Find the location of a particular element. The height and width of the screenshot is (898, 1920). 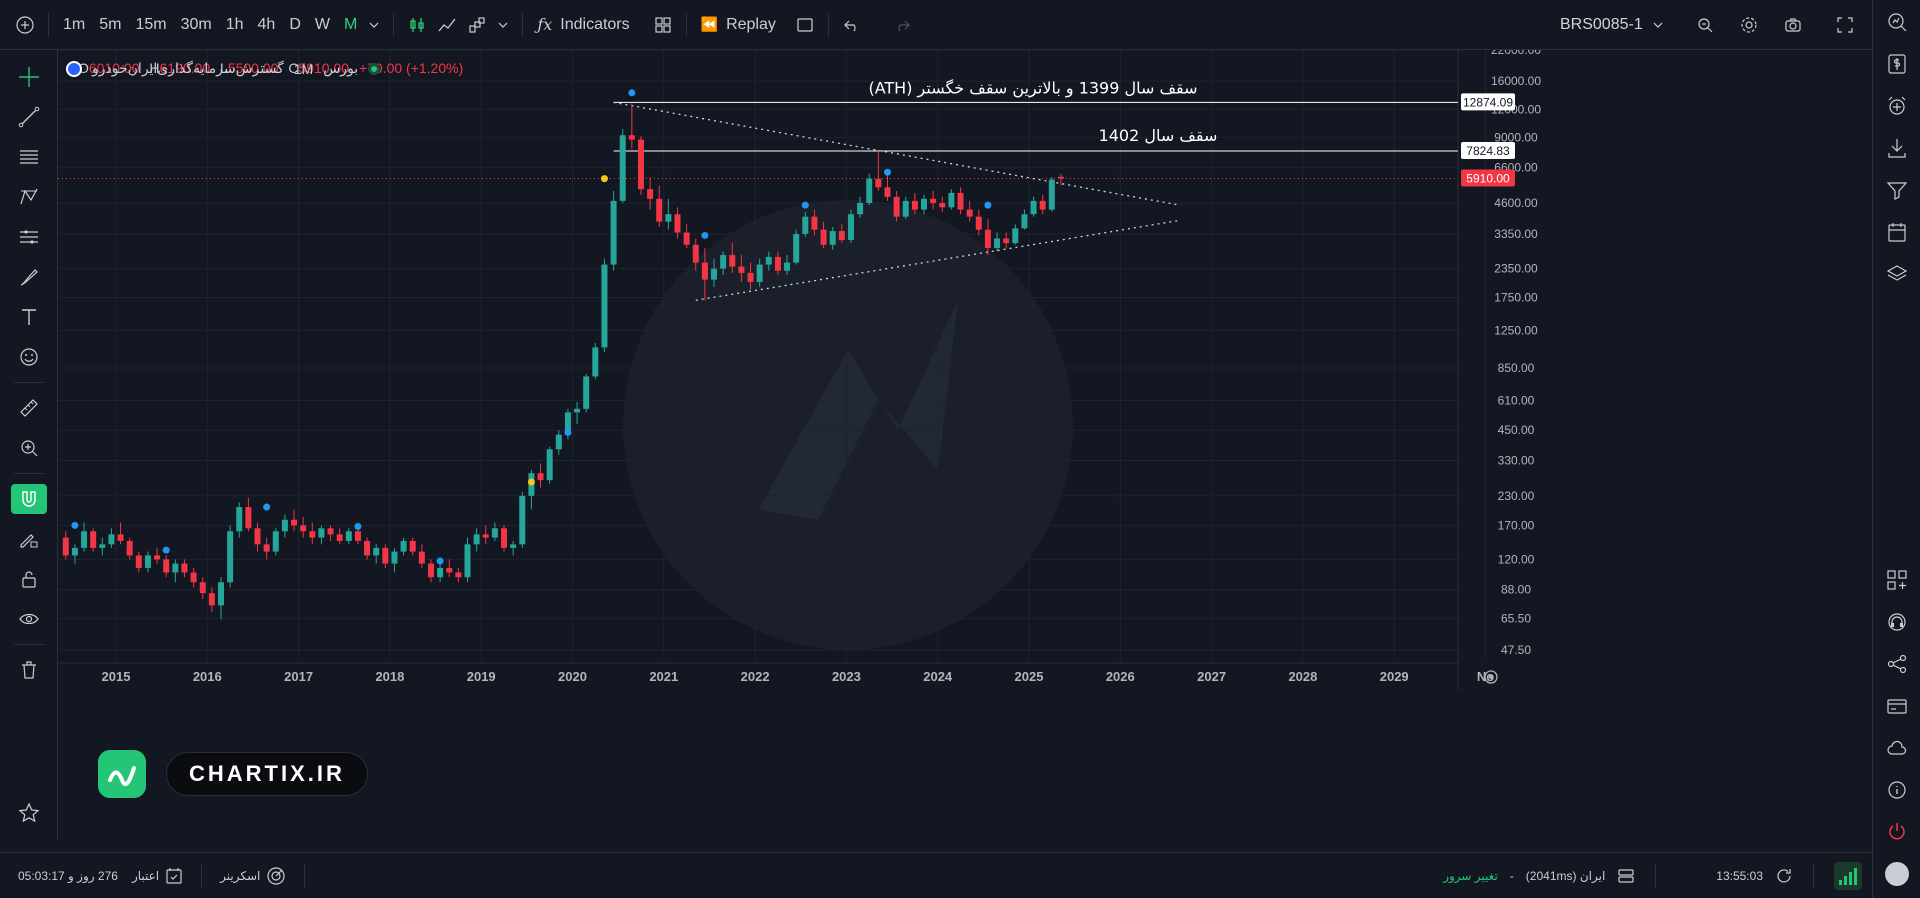

horizontal-lines-tool is located at coordinates (29, 157).